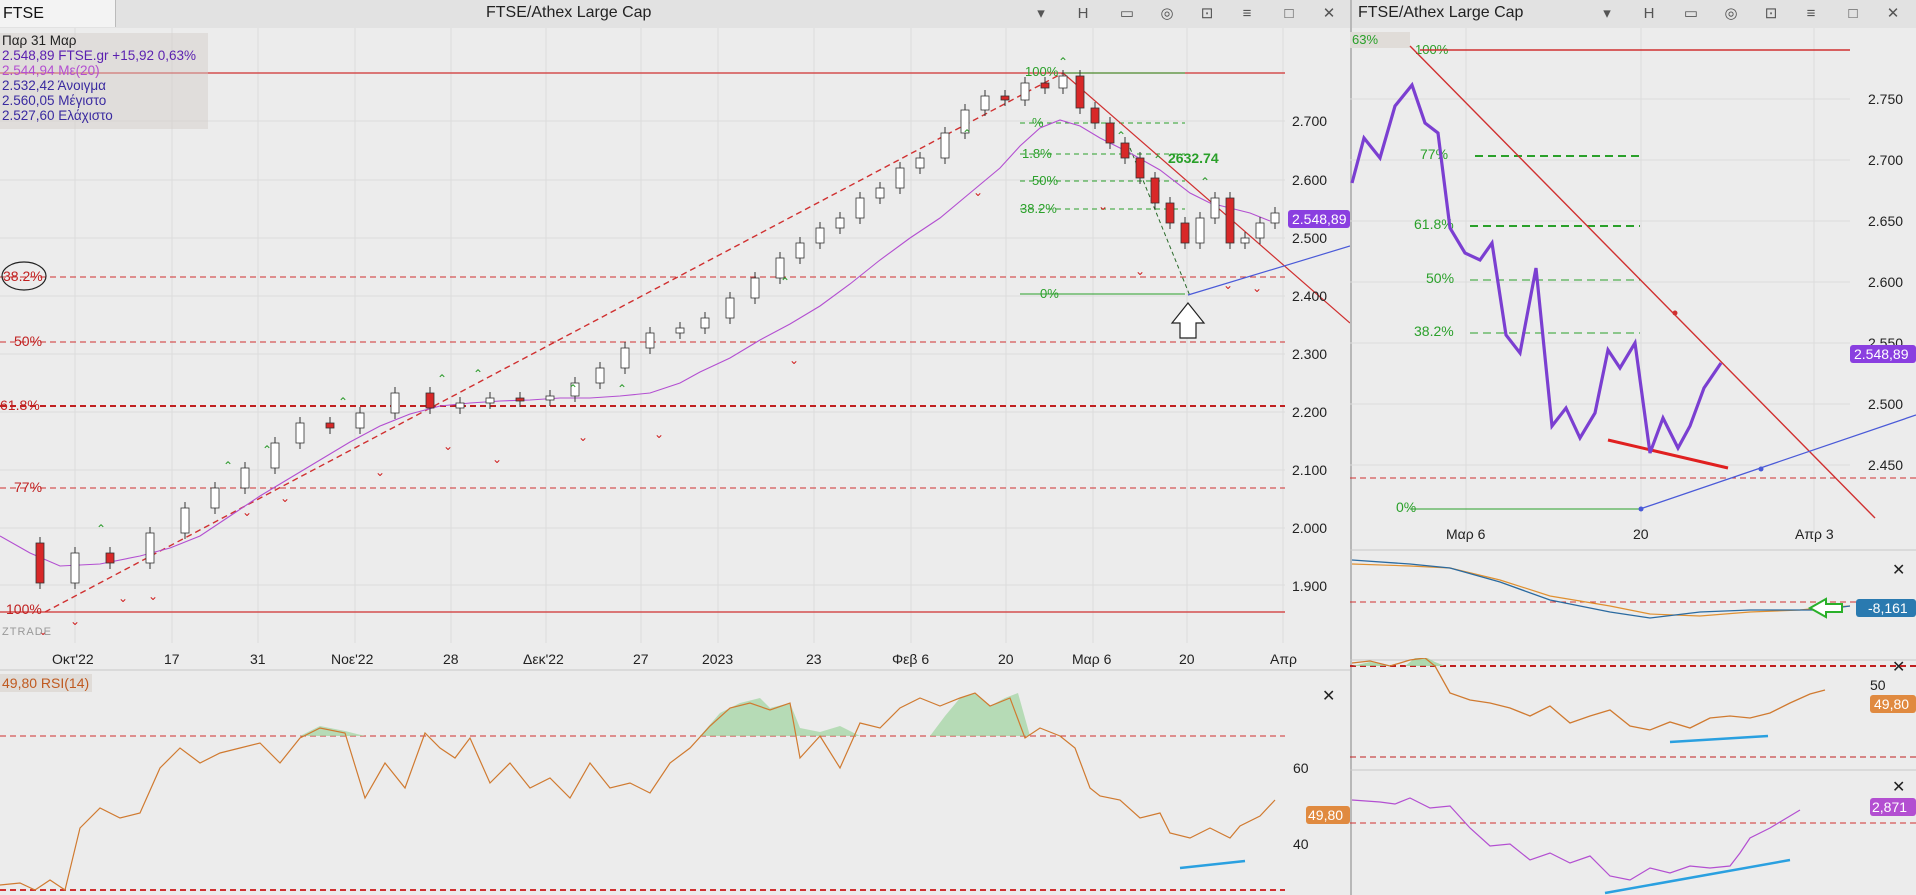 This screenshot has width=1916, height=895. I want to click on indicator3-close-icon: ✕, so click(1898, 787).